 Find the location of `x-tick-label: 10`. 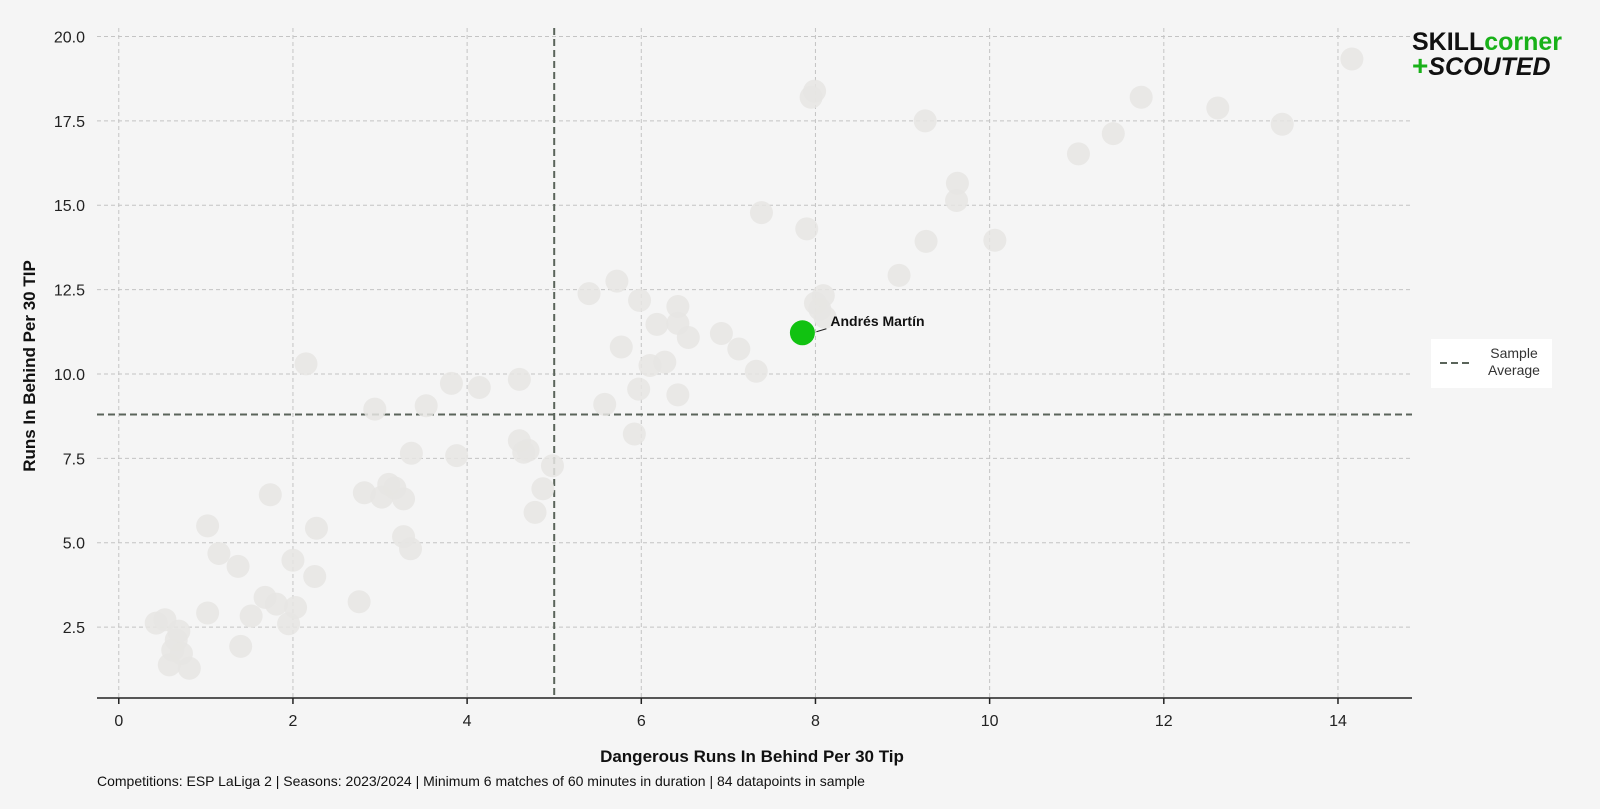

x-tick-label: 10 is located at coordinates (990, 721).